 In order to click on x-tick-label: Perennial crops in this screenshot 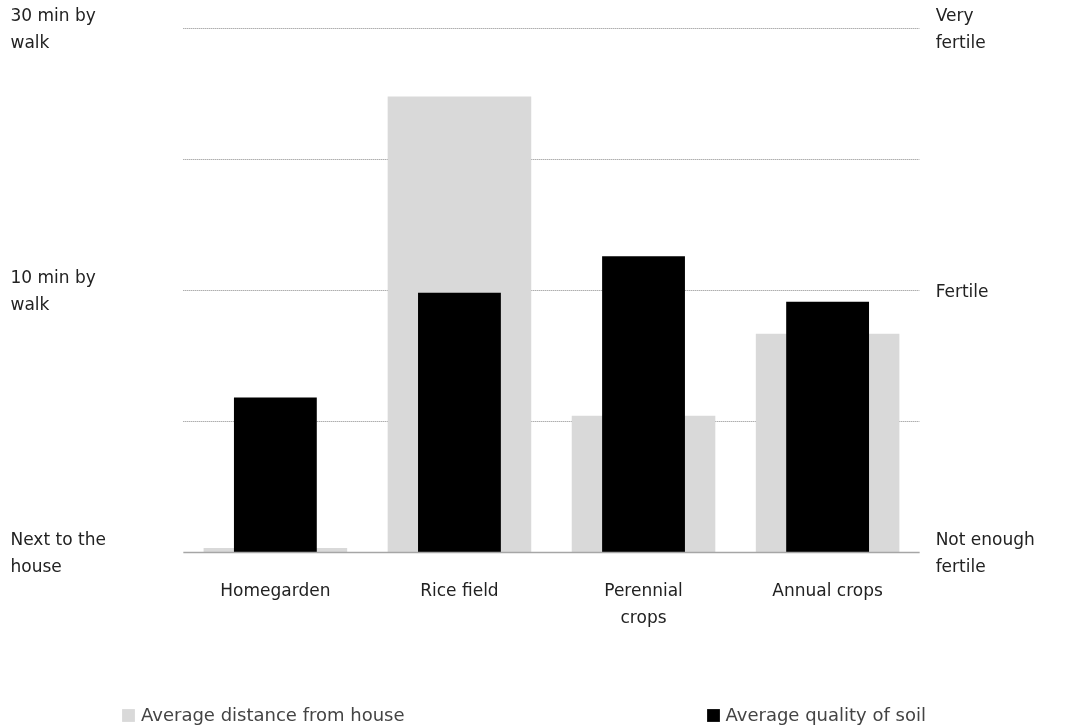, I will do `click(643, 603)`.